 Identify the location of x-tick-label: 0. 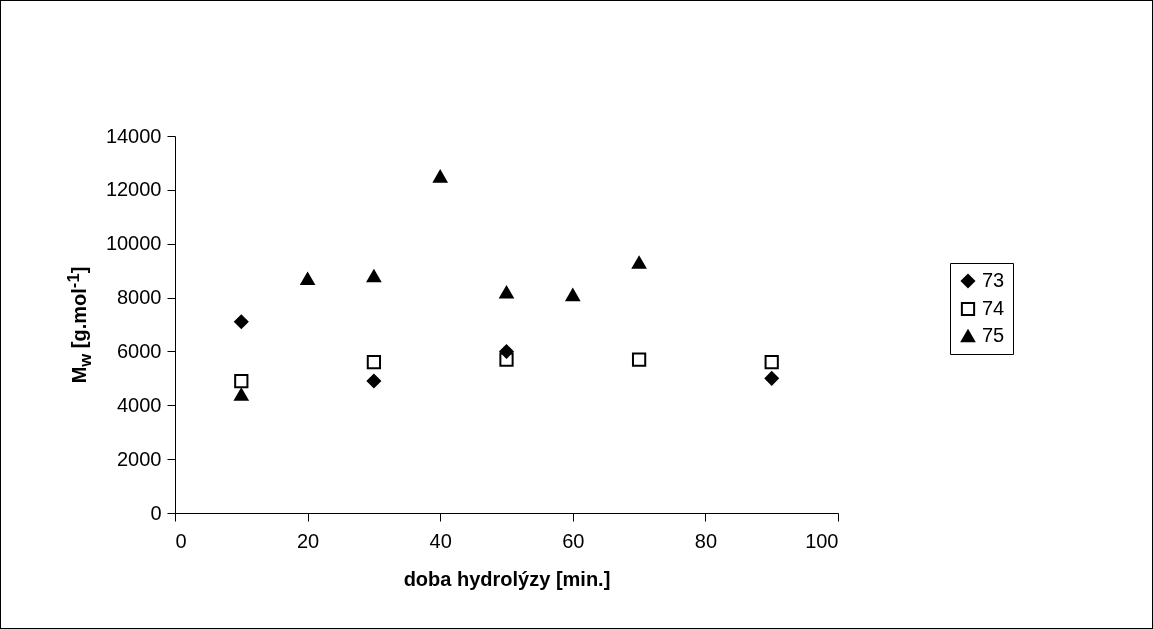
(181, 540).